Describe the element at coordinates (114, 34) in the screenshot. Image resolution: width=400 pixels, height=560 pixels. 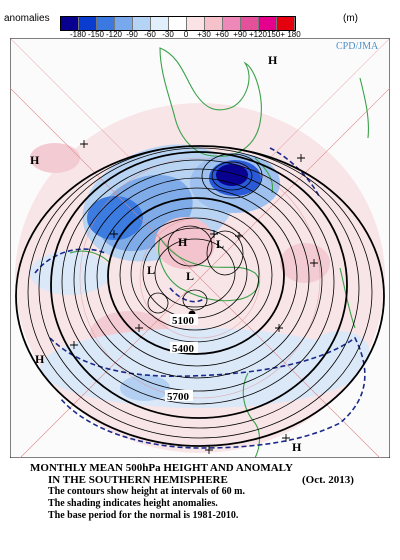
I see `legend-tick-label: -120` at that location.